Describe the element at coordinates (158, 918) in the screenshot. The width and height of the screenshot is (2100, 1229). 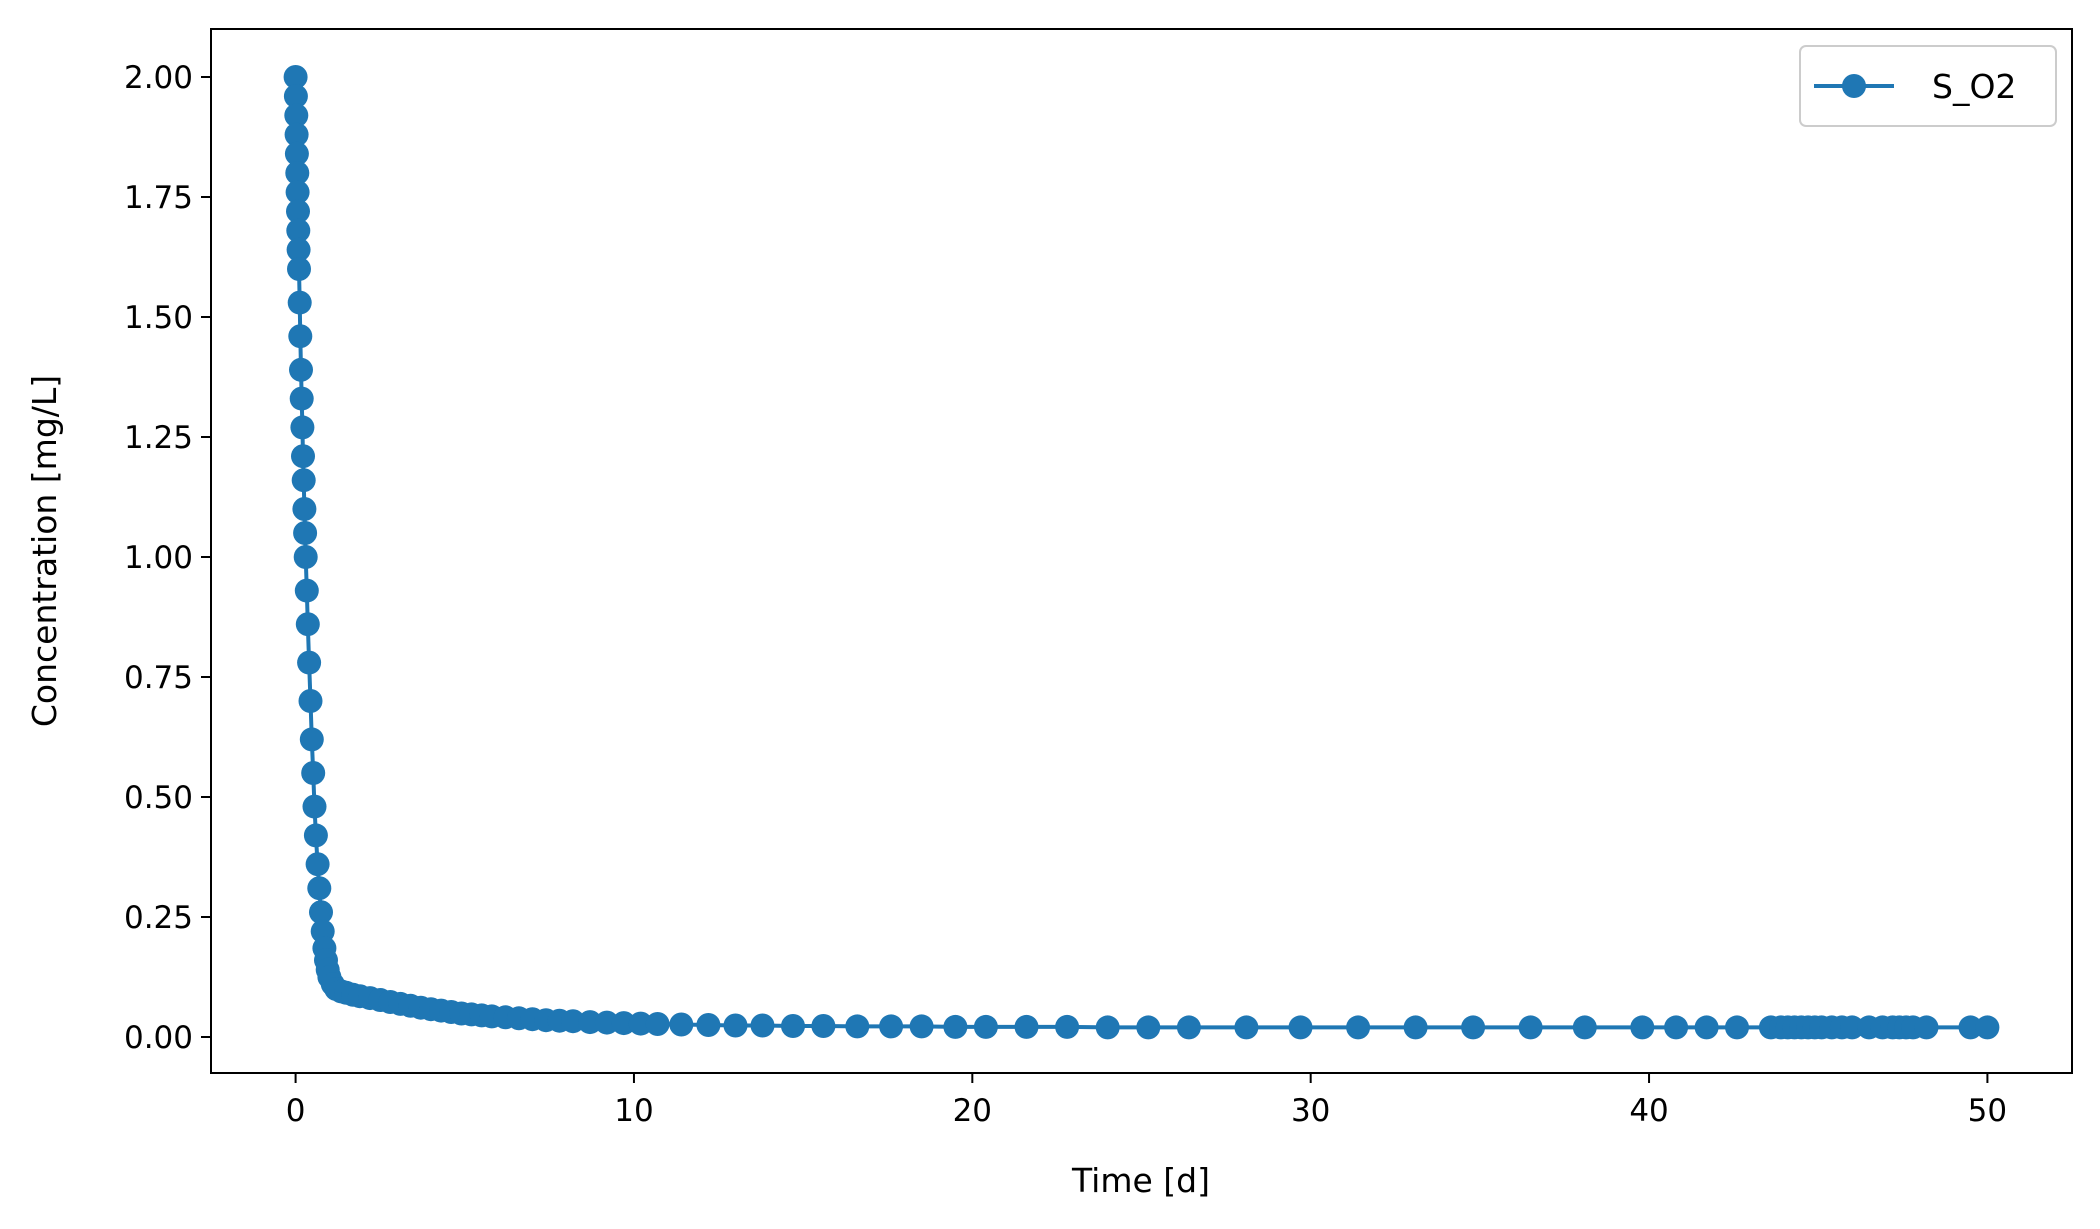
I see `y-tick-label: 0.25` at that location.